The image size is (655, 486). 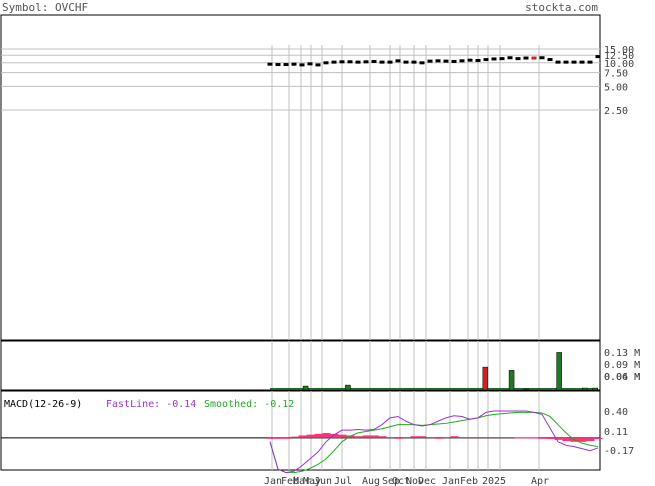 What do you see at coordinates (619, 50) in the screenshot?
I see `price-tick-label: 15.00` at bounding box center [619, 50].